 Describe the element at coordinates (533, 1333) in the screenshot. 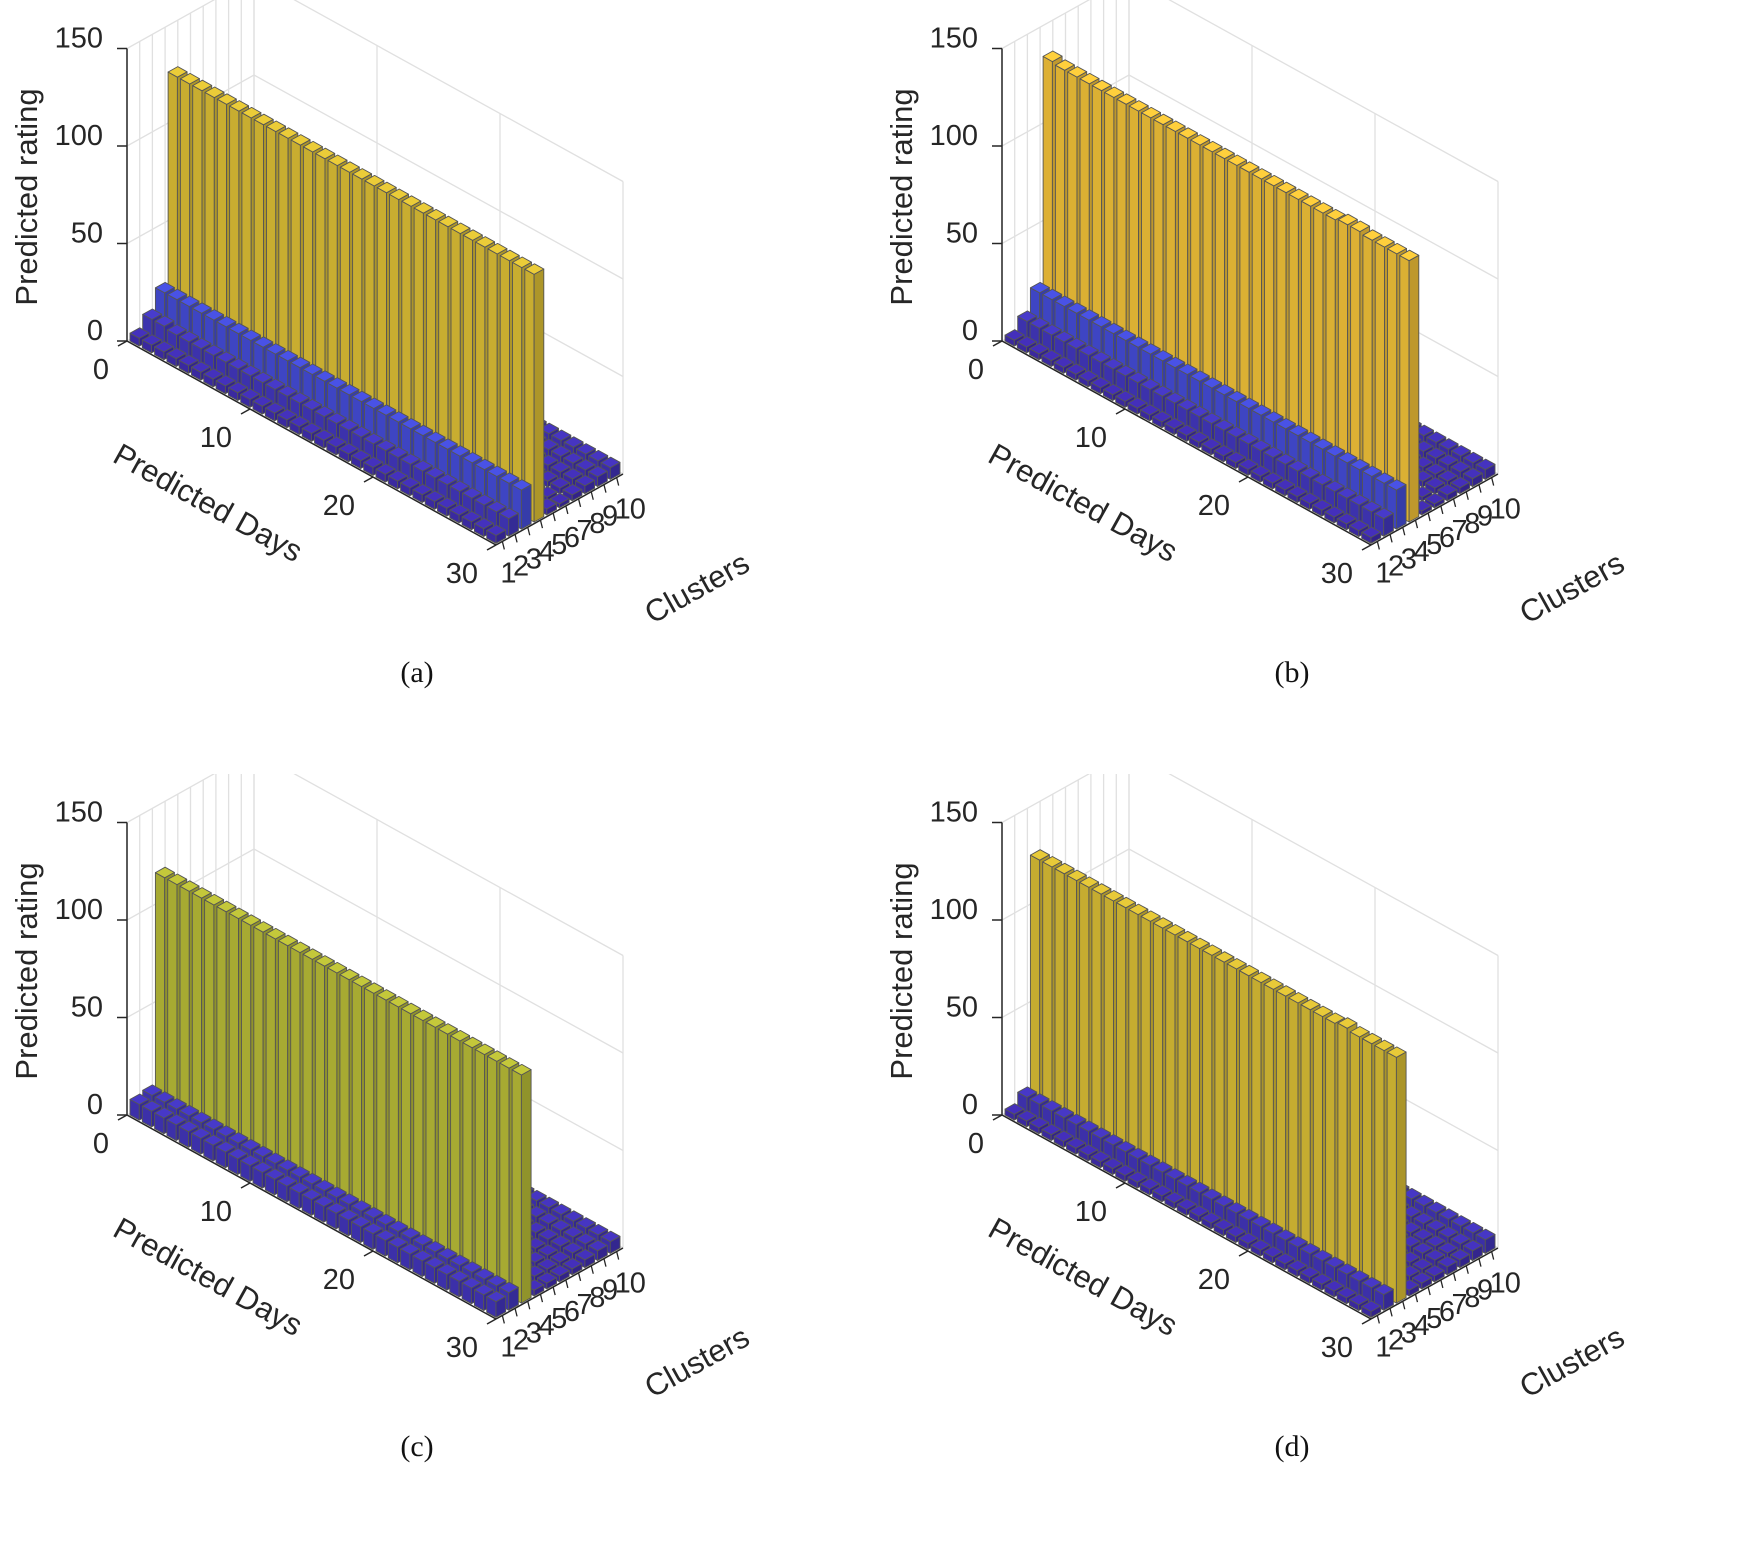

I see `y-tick-label: 3` at that location.